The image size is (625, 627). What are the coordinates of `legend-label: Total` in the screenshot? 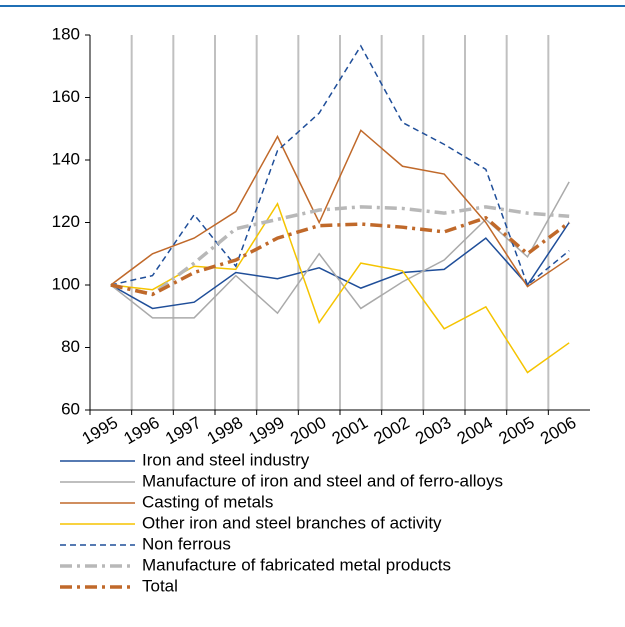 It's located at (160, 585).